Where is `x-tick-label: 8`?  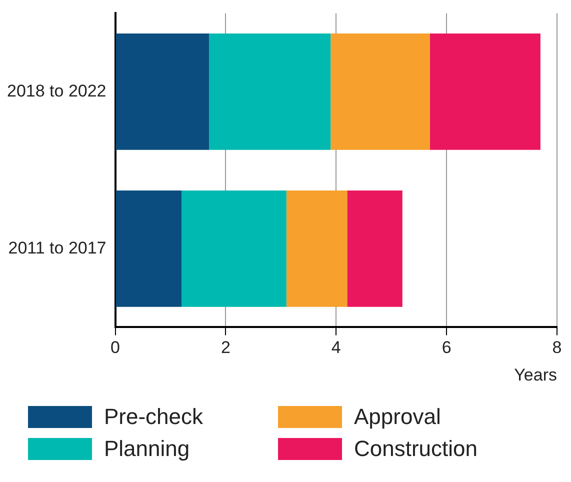 x-tick-label: 8 is located at coordinates (557, 348).